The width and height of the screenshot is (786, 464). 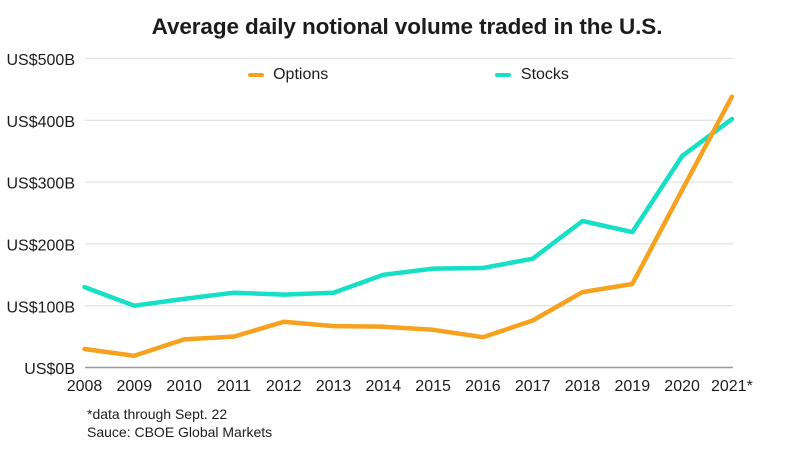 What do you see at coordinates (433, 386) in the screenshot?
I see `svg-text: 2015` at bounding box center [433, 386].